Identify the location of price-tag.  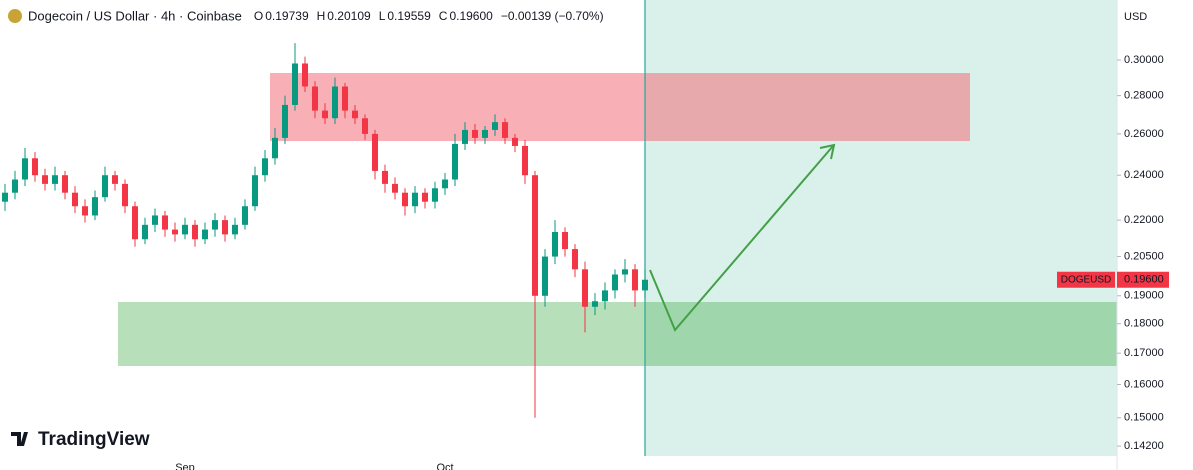
(1143, 279).